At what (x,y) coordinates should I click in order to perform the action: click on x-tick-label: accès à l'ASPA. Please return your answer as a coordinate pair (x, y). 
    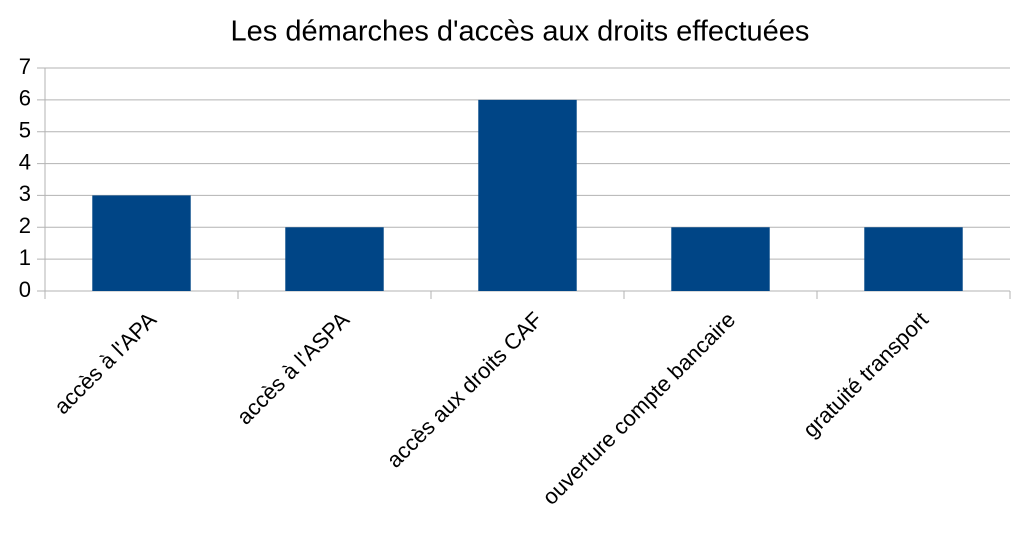
    Looking at the image, I should click on (293, 368).